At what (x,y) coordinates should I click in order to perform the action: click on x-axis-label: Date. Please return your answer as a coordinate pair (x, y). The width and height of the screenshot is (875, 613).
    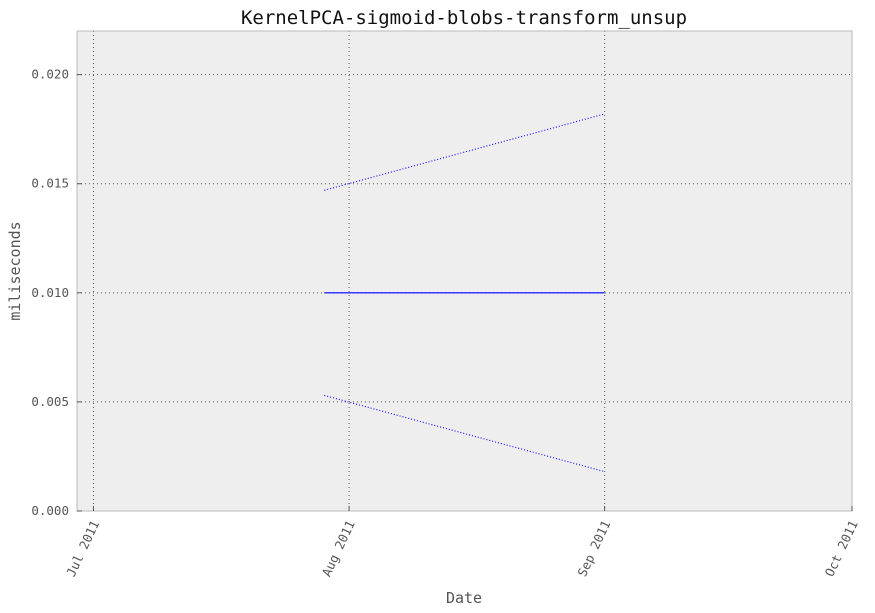
    Looking at the image, I should click on (464, 598).